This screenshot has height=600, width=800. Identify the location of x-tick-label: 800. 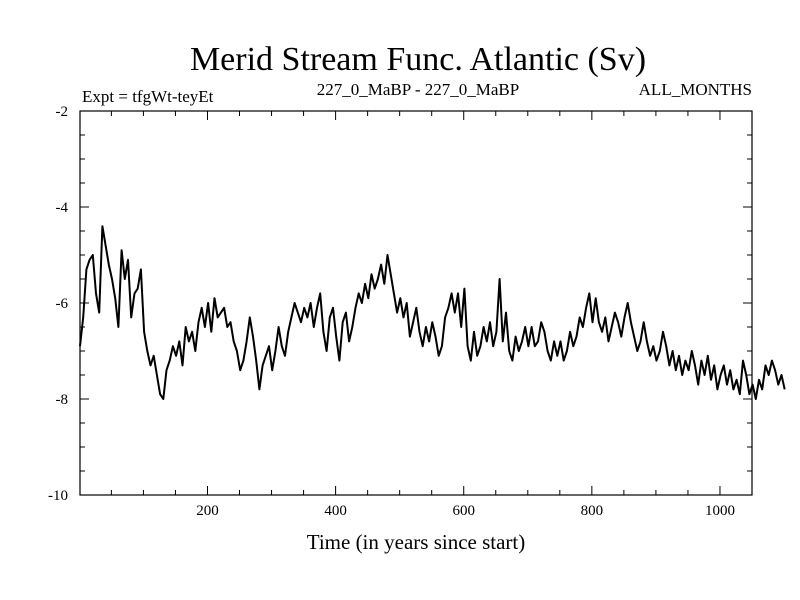
(592, 511).